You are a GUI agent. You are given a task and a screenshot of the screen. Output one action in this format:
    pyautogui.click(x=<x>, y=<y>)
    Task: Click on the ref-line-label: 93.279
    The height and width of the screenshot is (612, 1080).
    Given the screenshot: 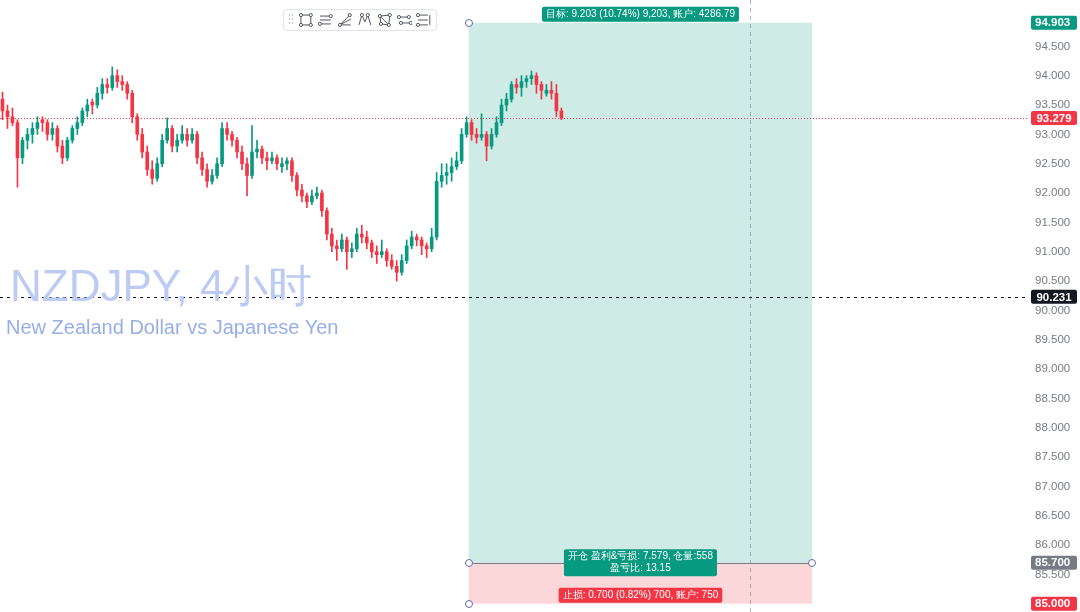 What is the action you would take?
    pyautogui.click(x=1054, y=117)
    